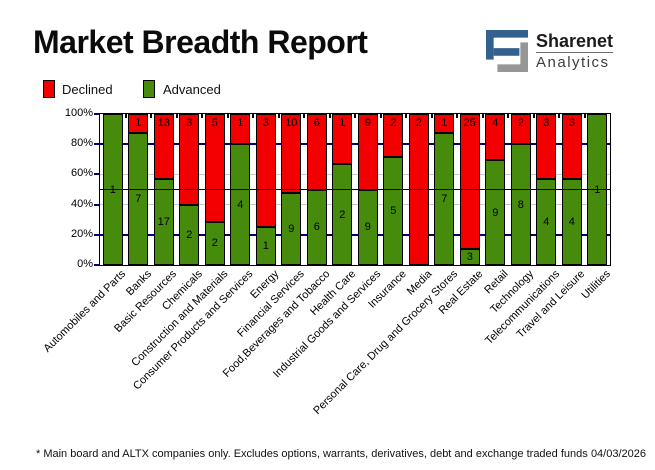 Image resolution: width=655 pixels, height=470 pixels. Describe the element at coordinates (81, 203) in the screenshot. I see `y-tick-label: 40%` at that location.